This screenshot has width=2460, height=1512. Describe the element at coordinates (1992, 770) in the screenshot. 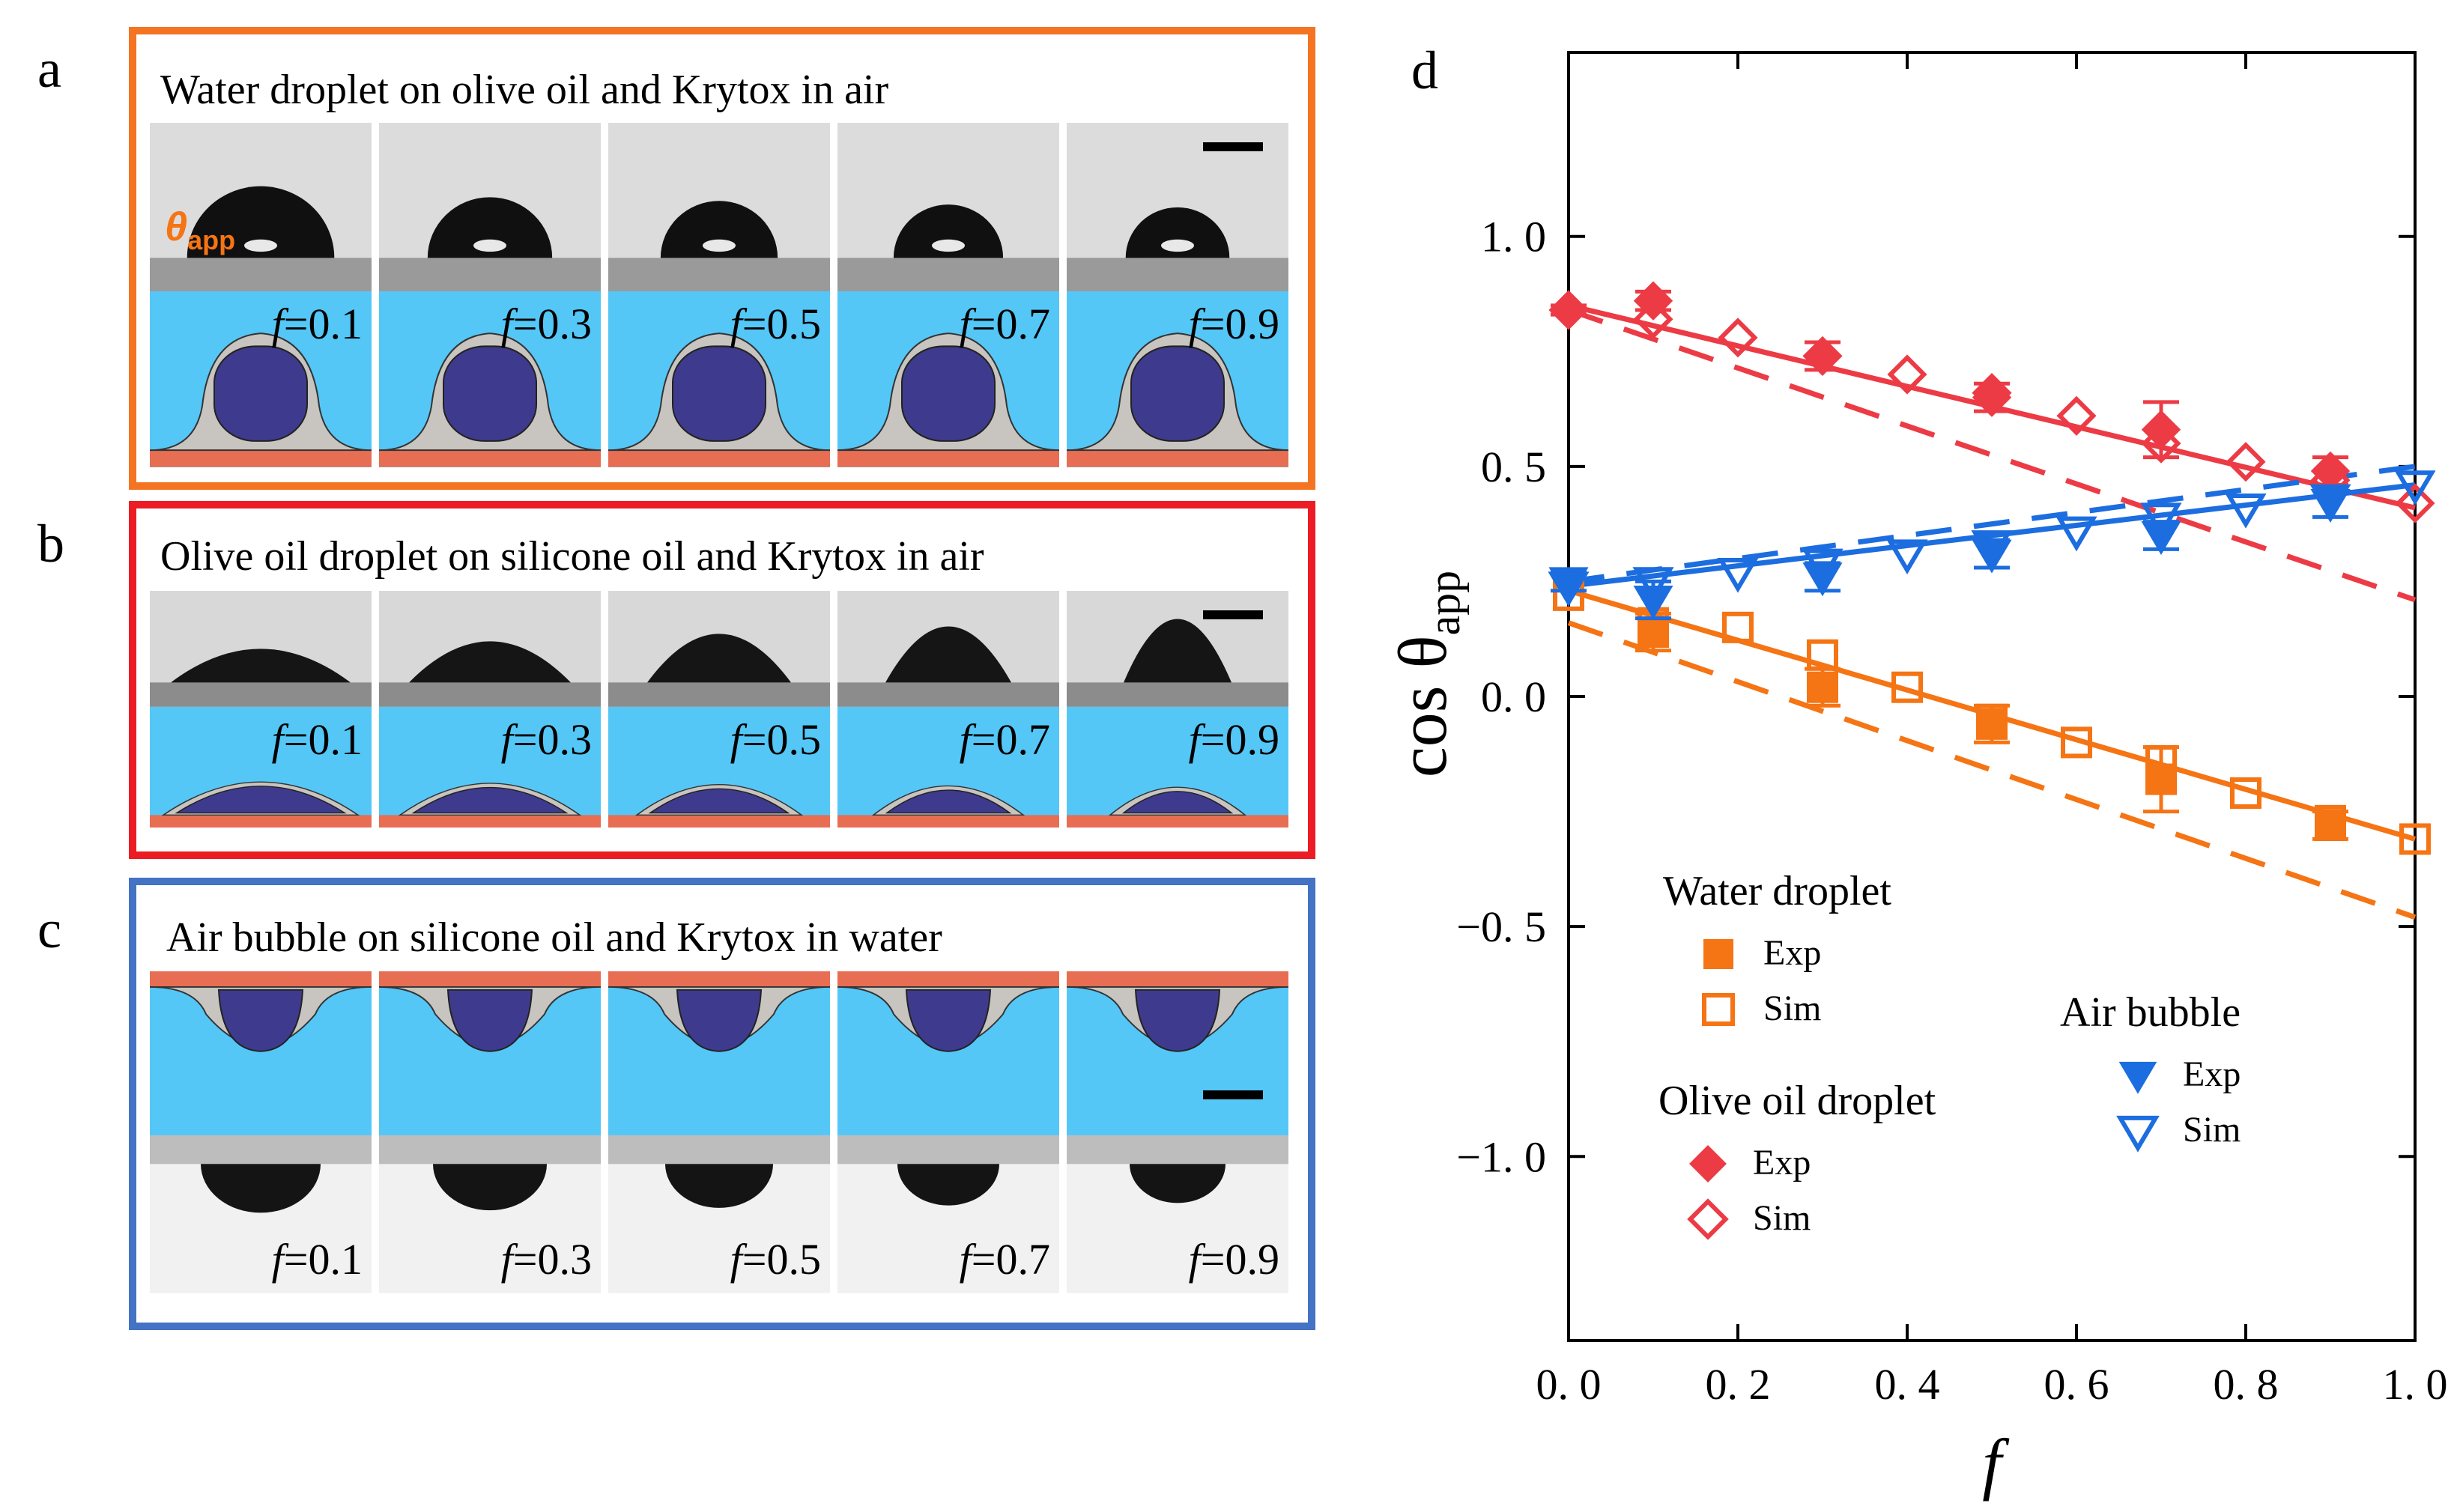

I see `fit-line-dashed` at that location.